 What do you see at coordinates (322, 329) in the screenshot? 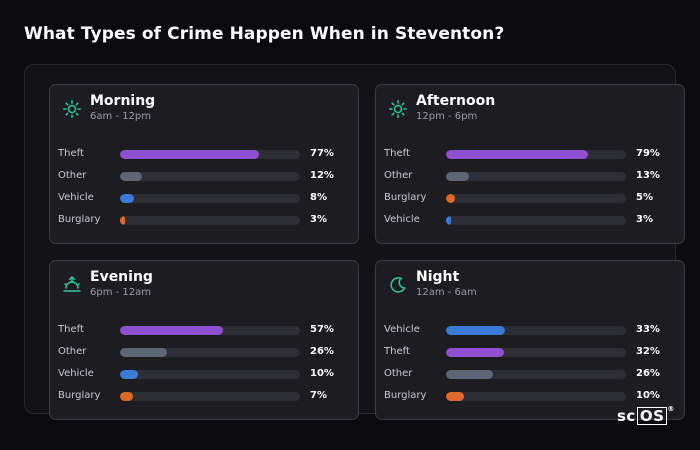
I see `value-label: 57%` at bounding box center [322, 329].